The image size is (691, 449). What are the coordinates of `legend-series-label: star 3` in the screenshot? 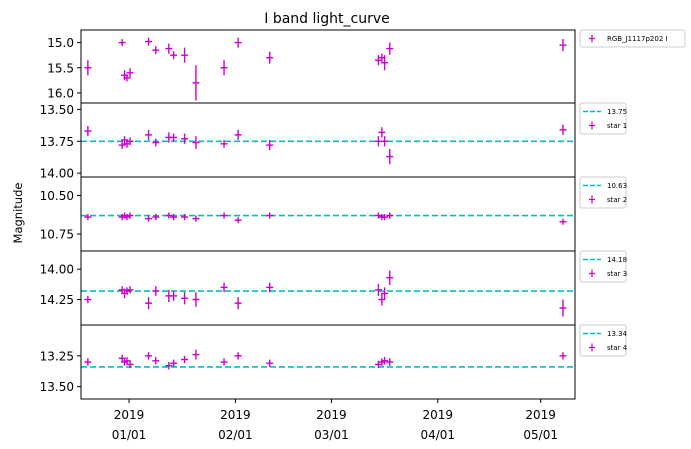 It's located at (617, 274).